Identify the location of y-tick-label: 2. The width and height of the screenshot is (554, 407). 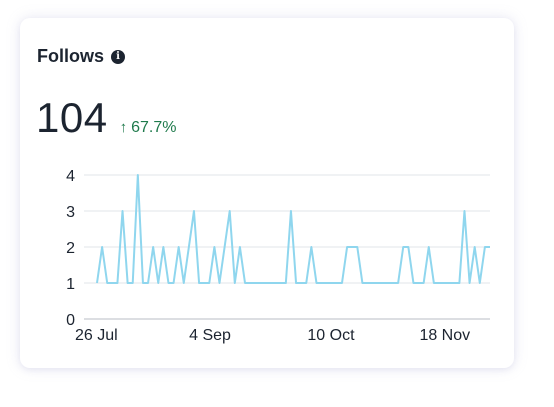
(70, 248).